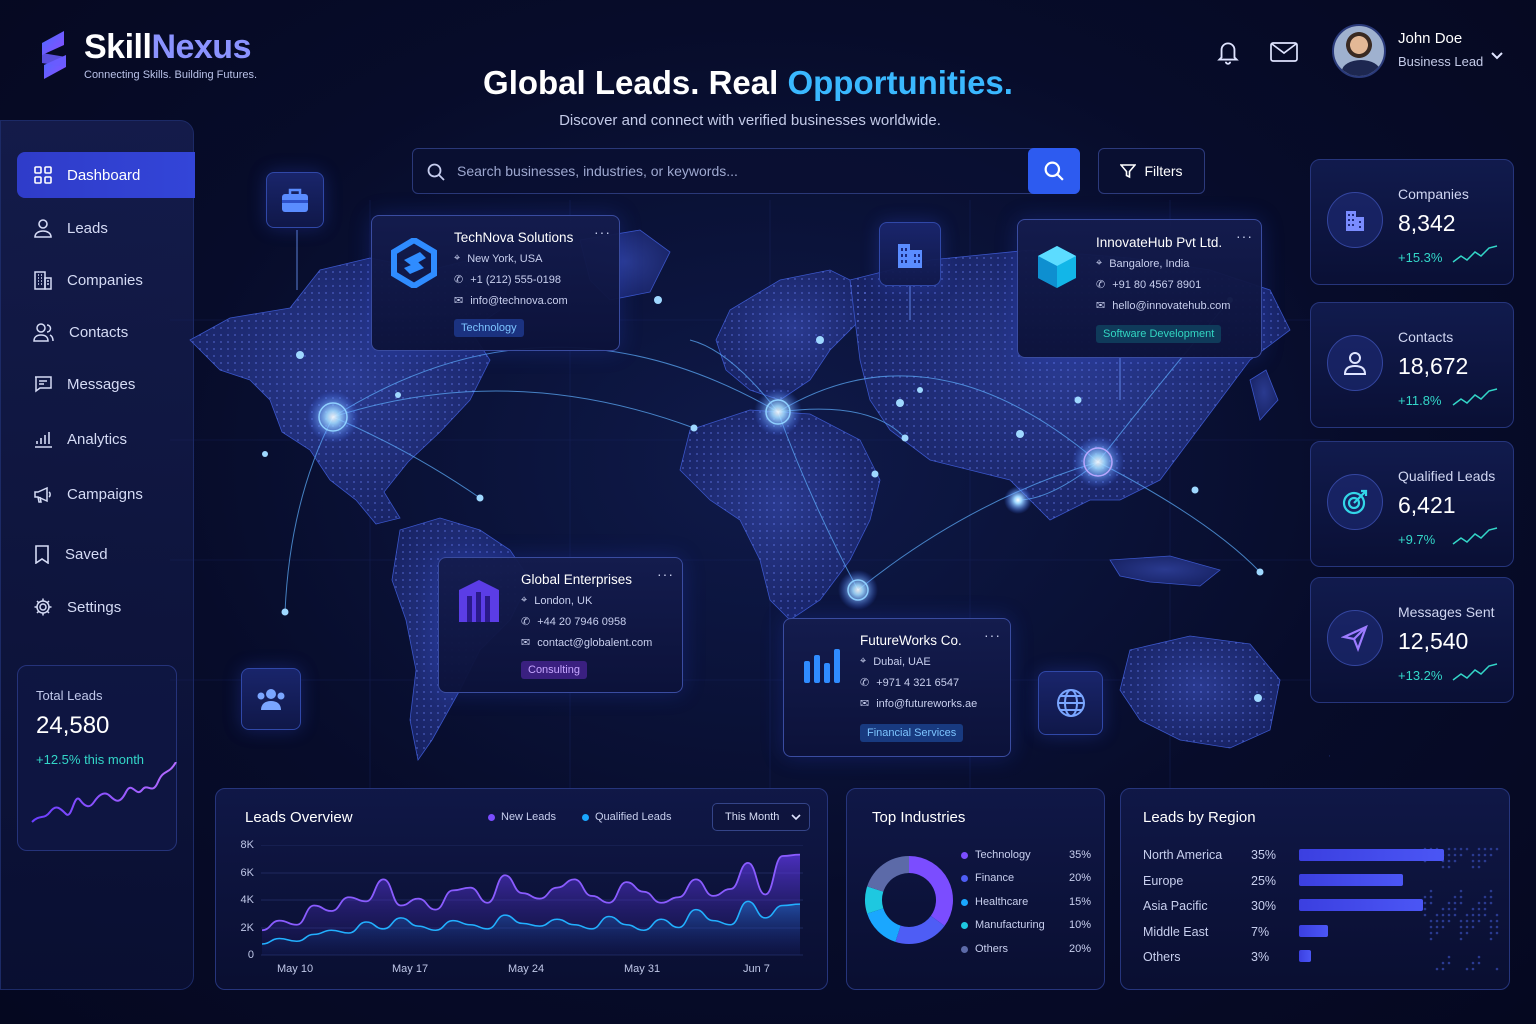  I want to click on stat-value: 12,540, so click(1433, 641).